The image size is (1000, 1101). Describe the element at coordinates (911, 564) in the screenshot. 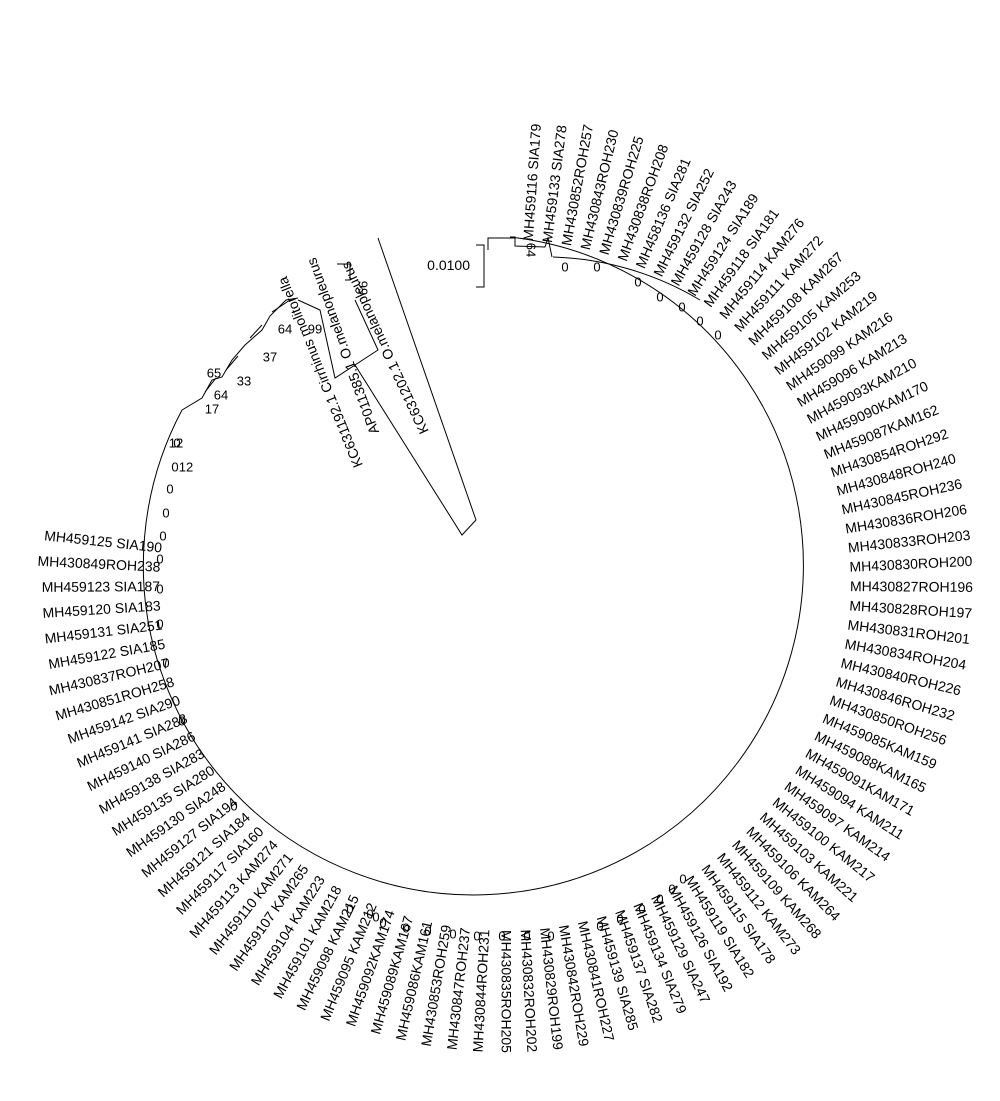

I see `leaf-label: MH430830ROH200` at that location.